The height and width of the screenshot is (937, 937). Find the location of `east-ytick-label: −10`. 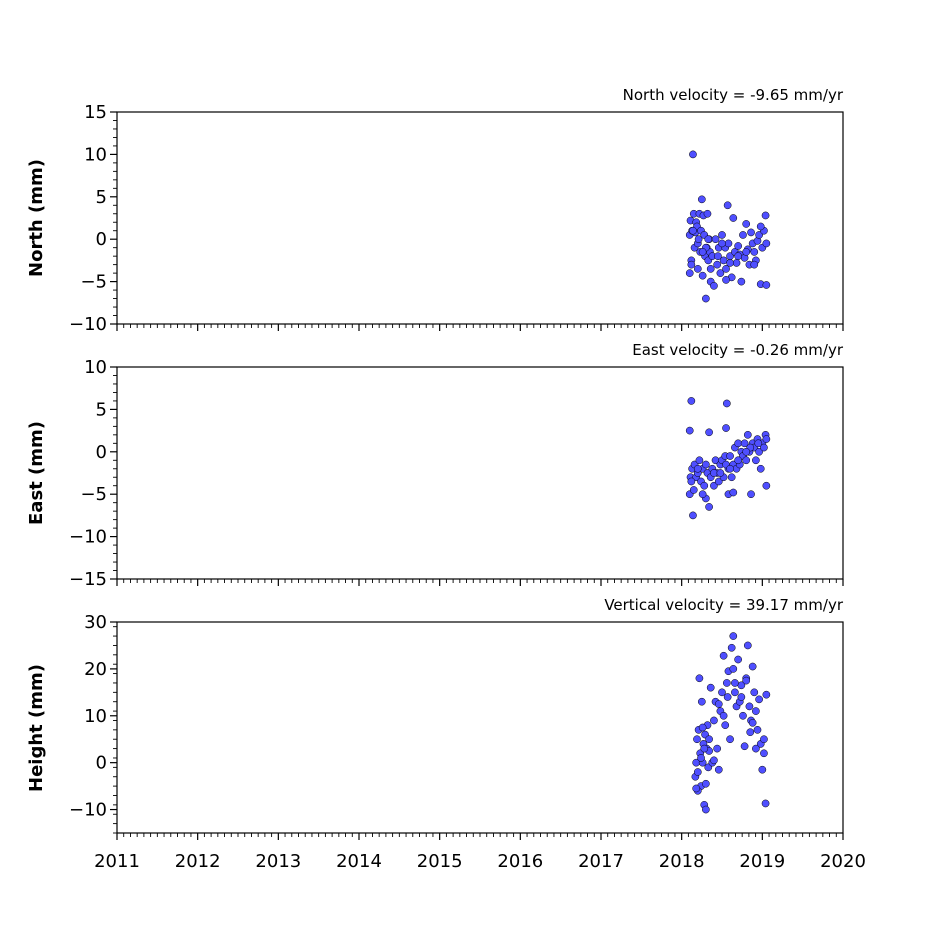

east-ytick-label: −10 is located at coordinates (88, 537).